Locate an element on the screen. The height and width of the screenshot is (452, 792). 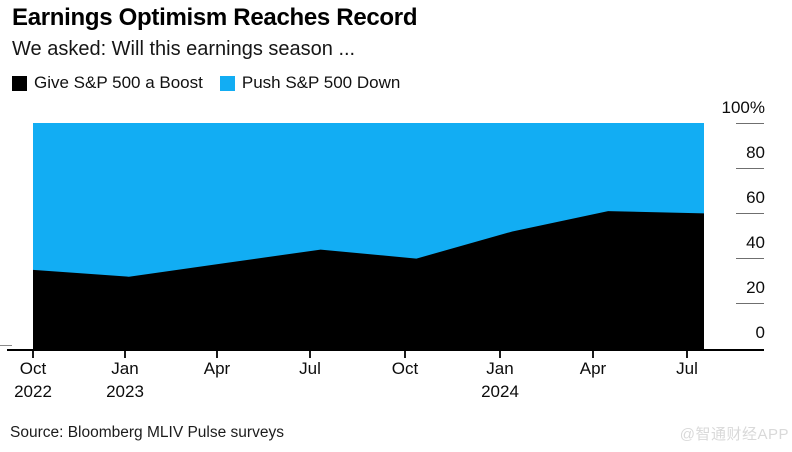
y-tick-label: 60 is located at coordinates (755, 197).